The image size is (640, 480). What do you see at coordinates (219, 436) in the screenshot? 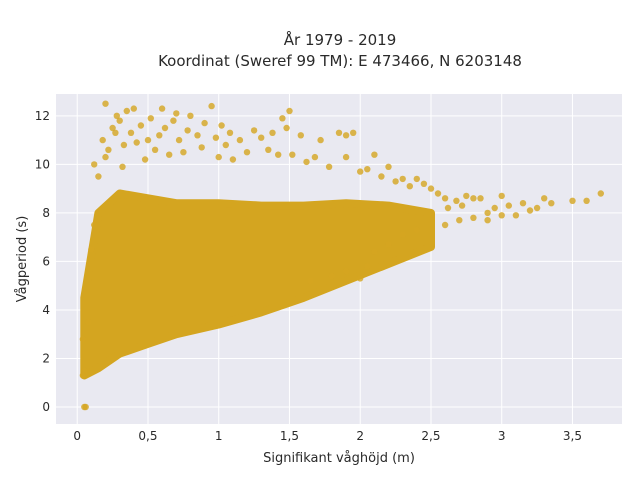
I see `x-tick-label: 1` at bounding box center [219, 436].